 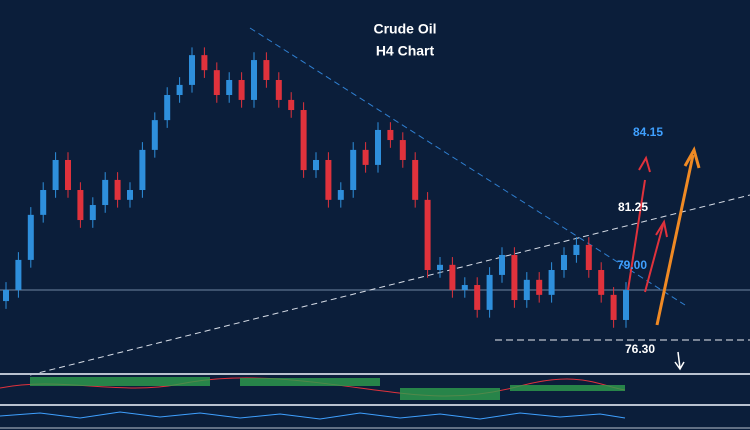 I want to click on level-label: 76.30, so click(x=640, y=349).